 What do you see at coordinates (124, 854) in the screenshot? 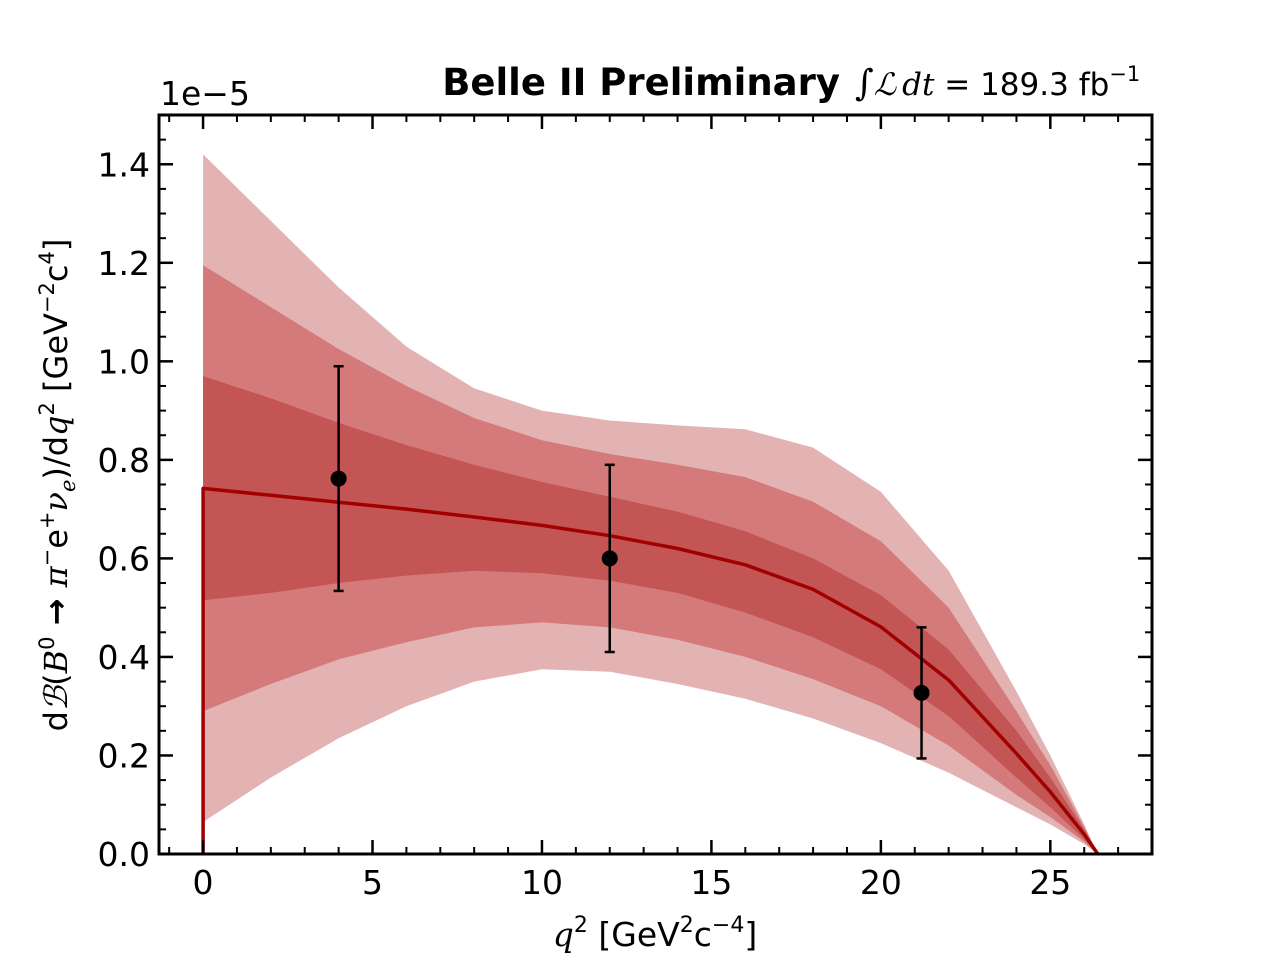
I see `y-tick-label: 0.0` at bounding box center [124, 854].